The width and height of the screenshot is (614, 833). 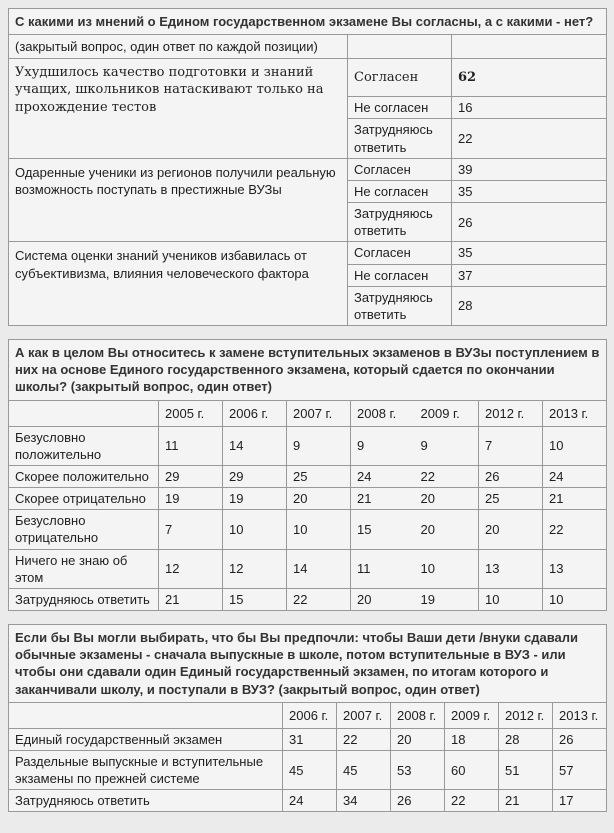 What do you see at coordinates (308, 222) in the screenshot?
I see `table1-answer-row: Затрудняюсь ответить 26` at bounding box center [308, 222].